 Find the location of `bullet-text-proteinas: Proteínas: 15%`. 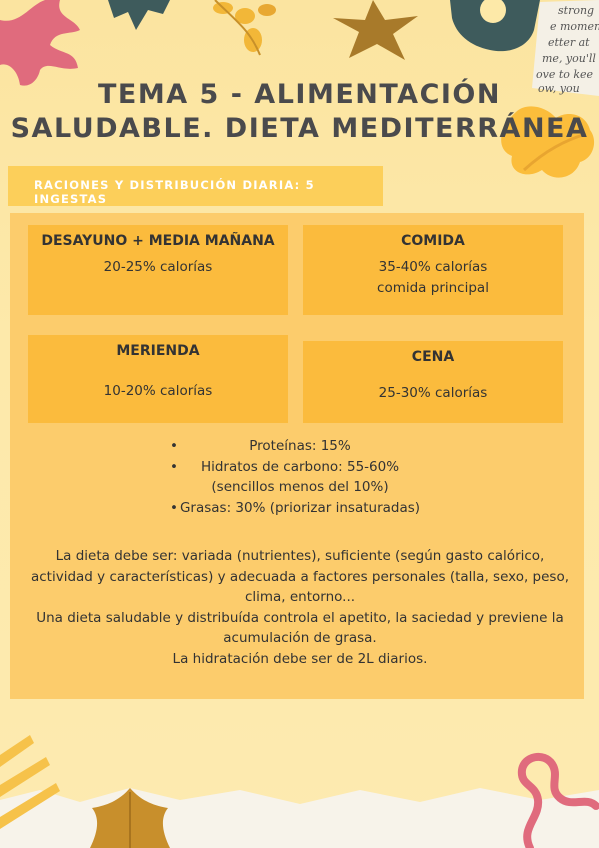

bullet-text-proteinas: Proteínas: 15% is located at coordinates (300, 446).